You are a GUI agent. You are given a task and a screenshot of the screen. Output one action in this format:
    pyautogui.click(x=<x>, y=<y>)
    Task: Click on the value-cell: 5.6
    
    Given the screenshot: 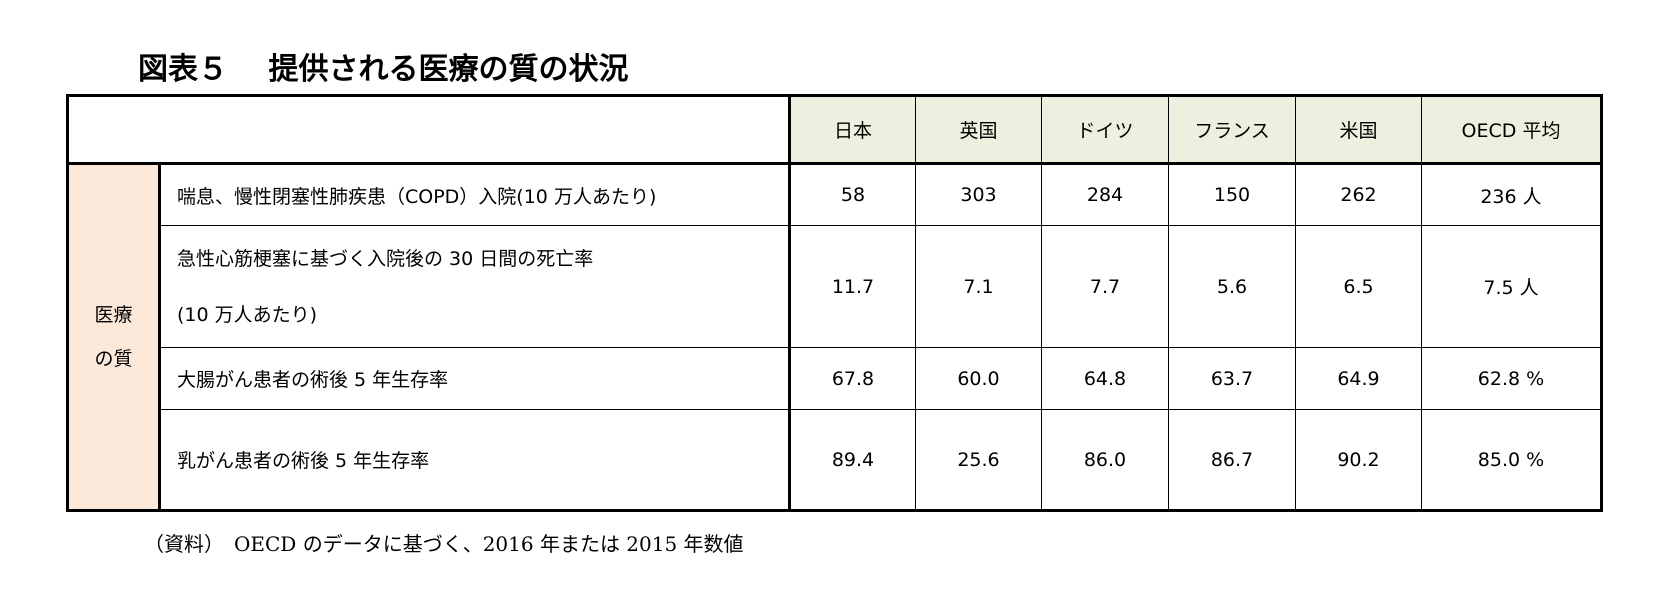 What is the action you would take?
    pyautogui.click(x=1232, y=286)
    